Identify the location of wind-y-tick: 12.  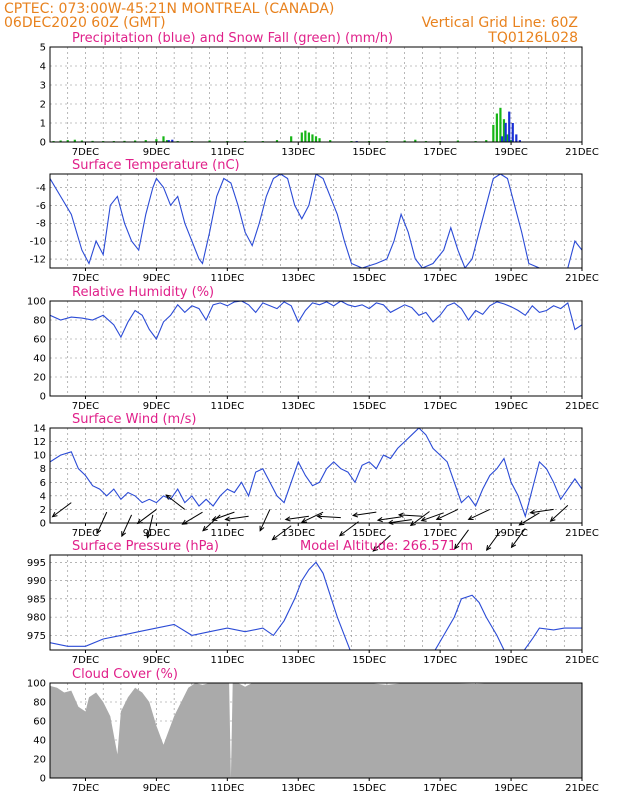
(39, 442).